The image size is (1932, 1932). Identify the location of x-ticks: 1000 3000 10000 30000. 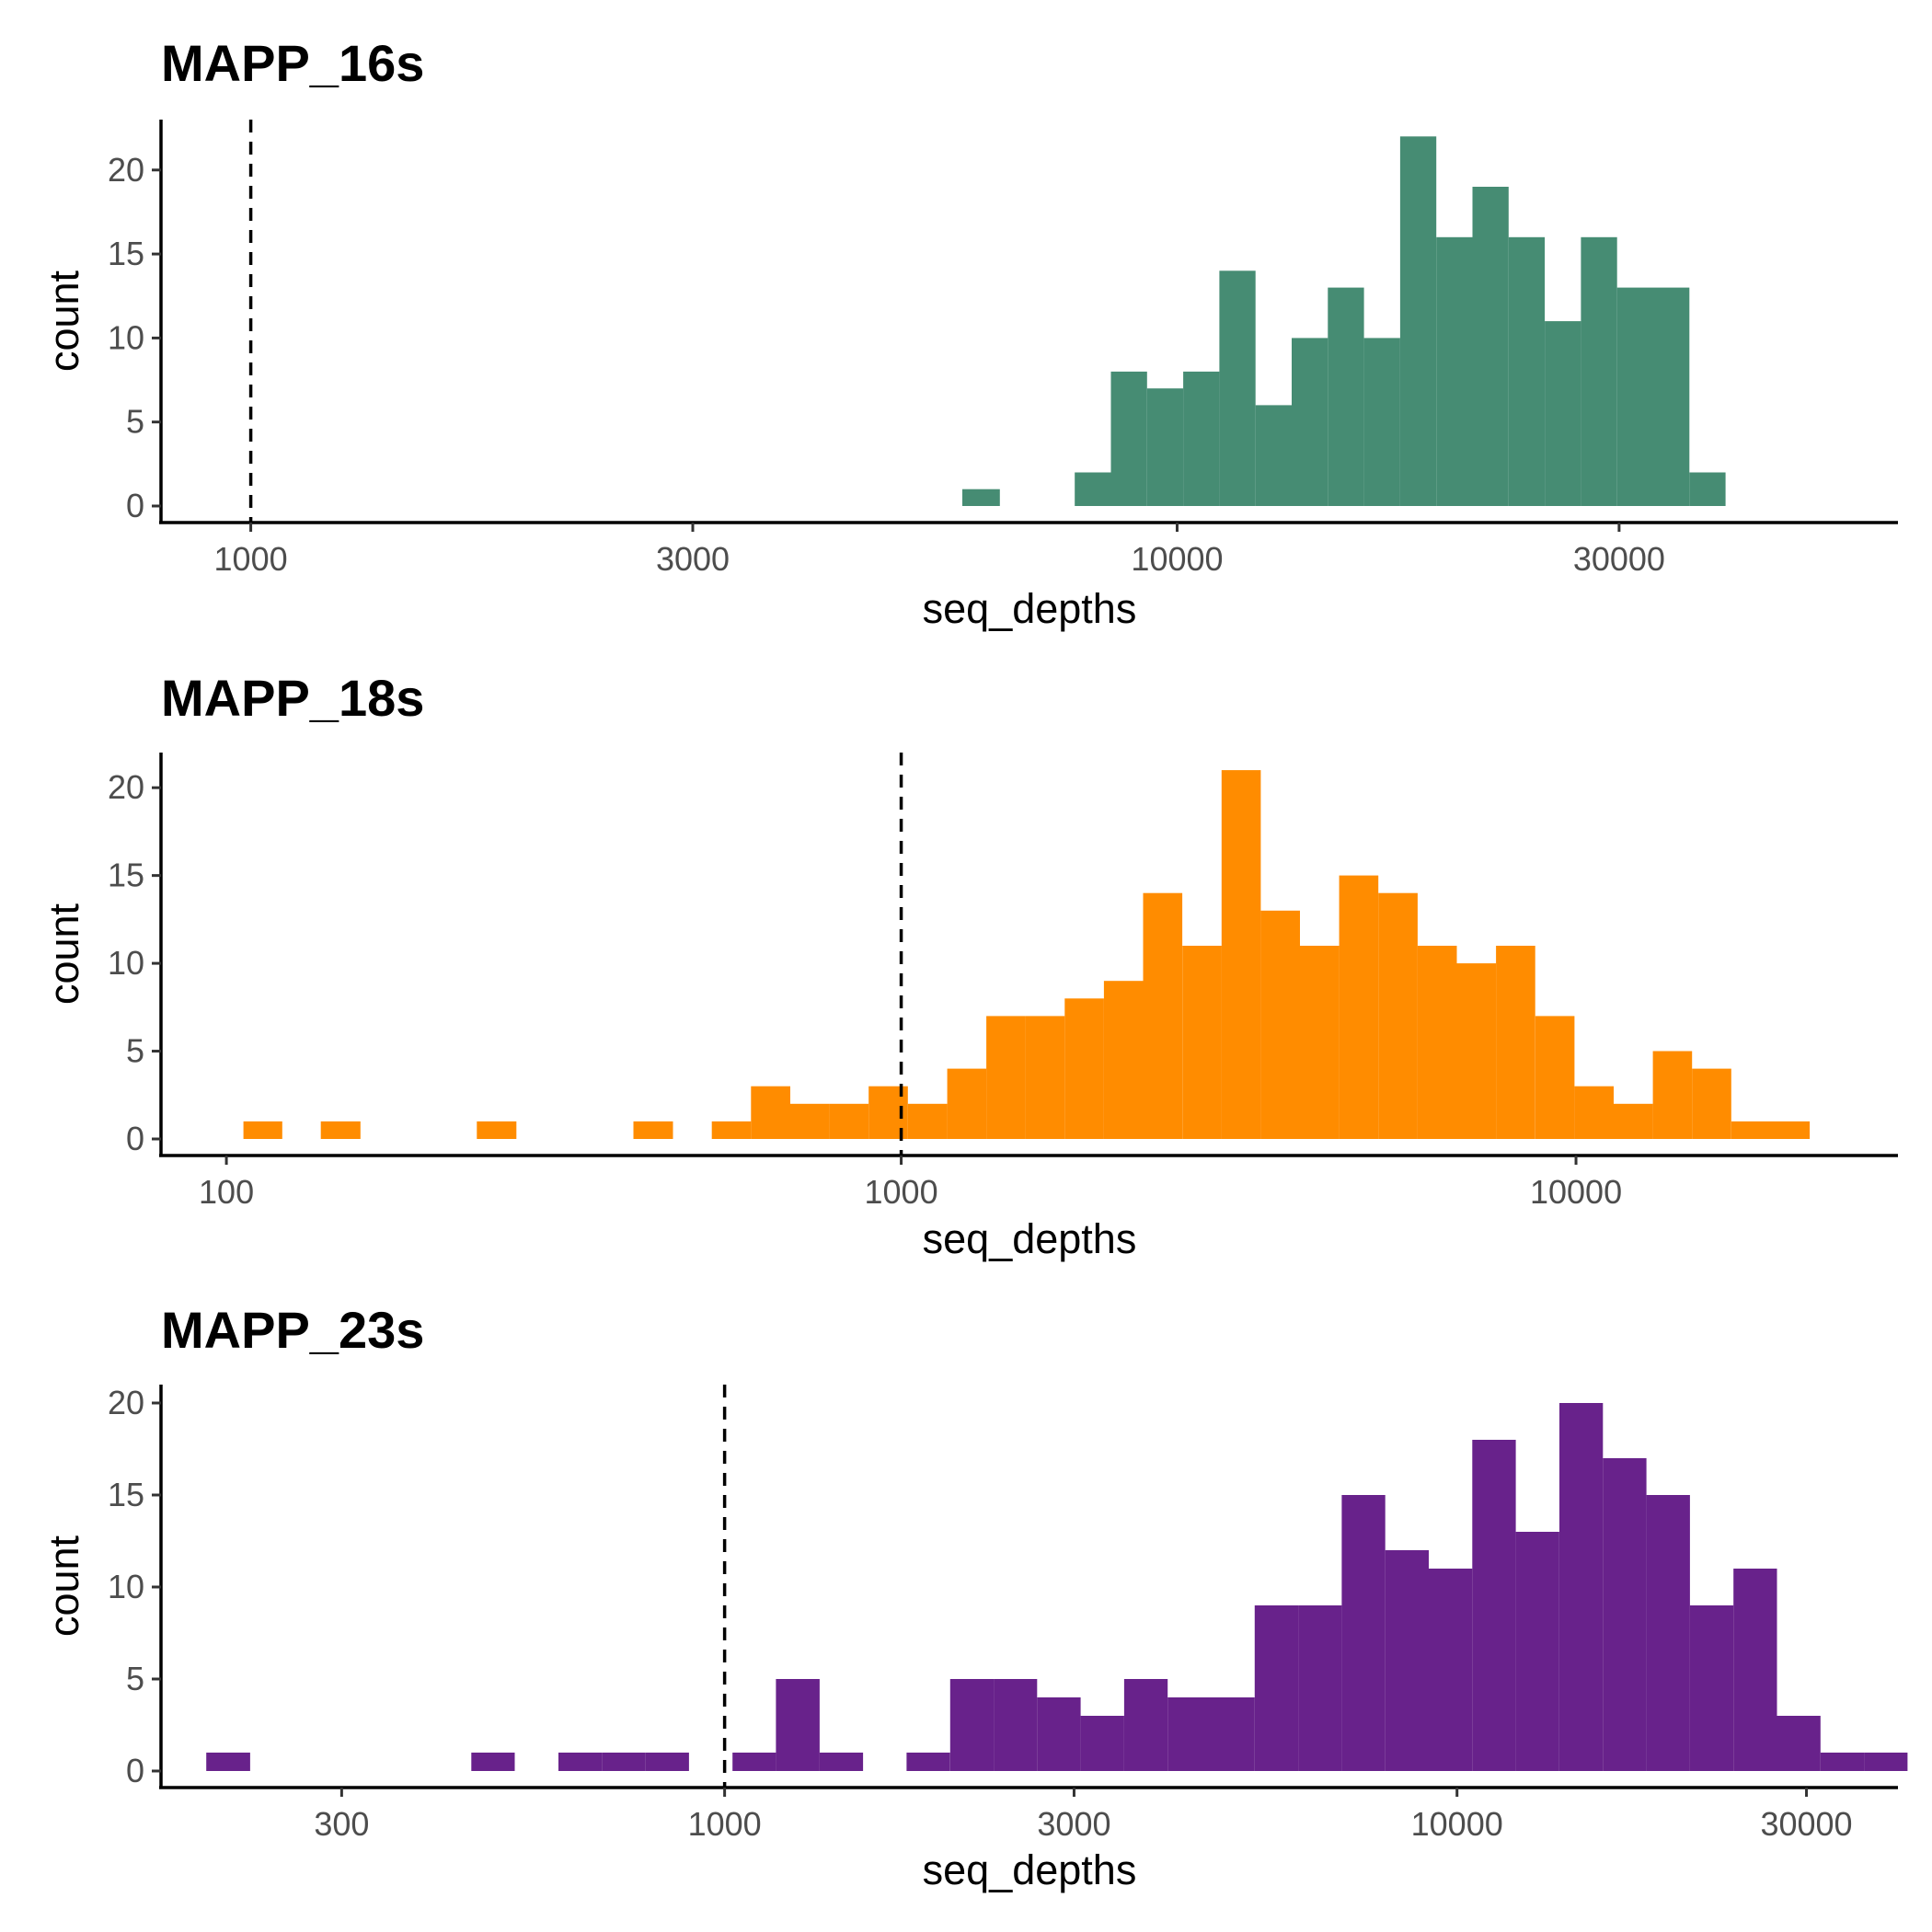
(939, 550).